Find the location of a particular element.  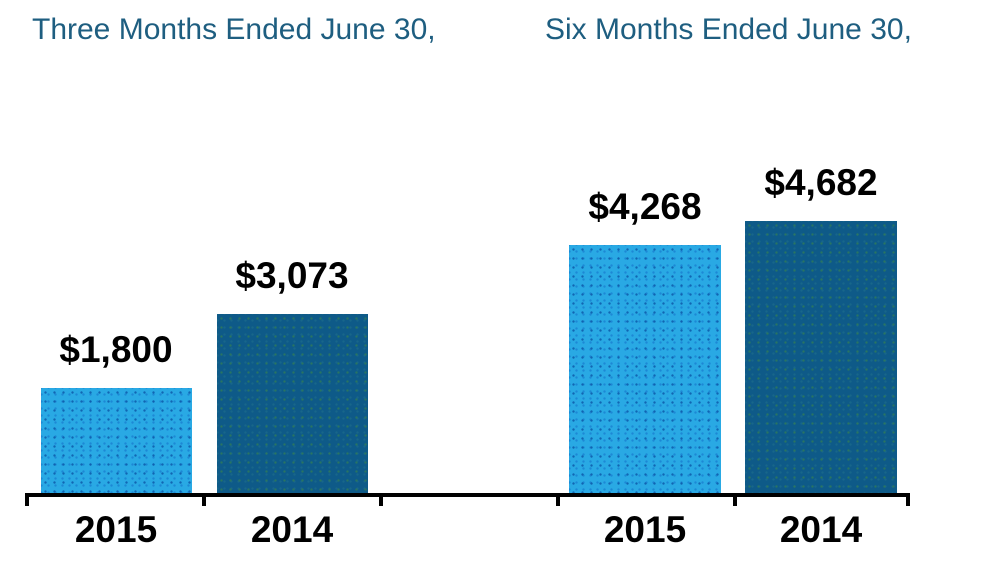

chart-title-six-months: Six Months Ended June 30, is located at coordinates (728, 29).